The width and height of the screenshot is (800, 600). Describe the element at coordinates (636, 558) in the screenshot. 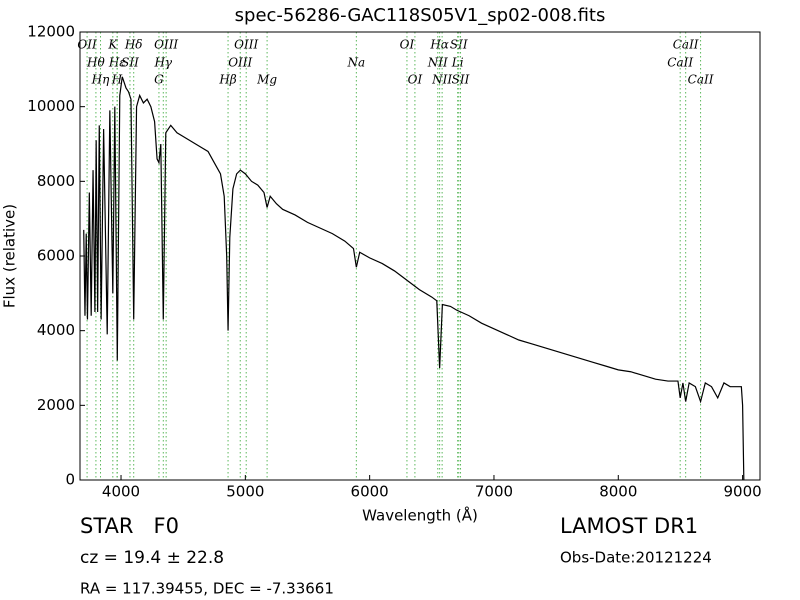

I see `obs-date: Obs-Date:20121224` at that location.